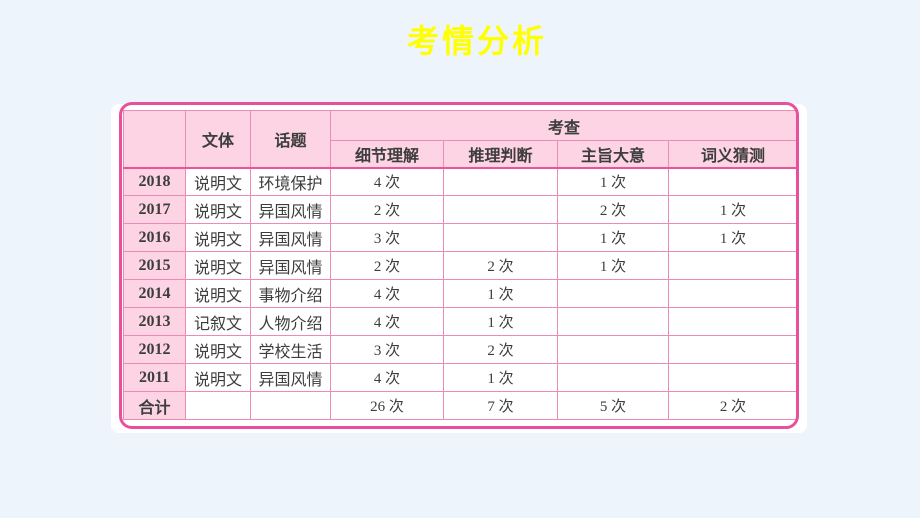  I want to click on table-row: 2015 说明文 异国风情 2 次 2 次 1 次, so click(461, 265).